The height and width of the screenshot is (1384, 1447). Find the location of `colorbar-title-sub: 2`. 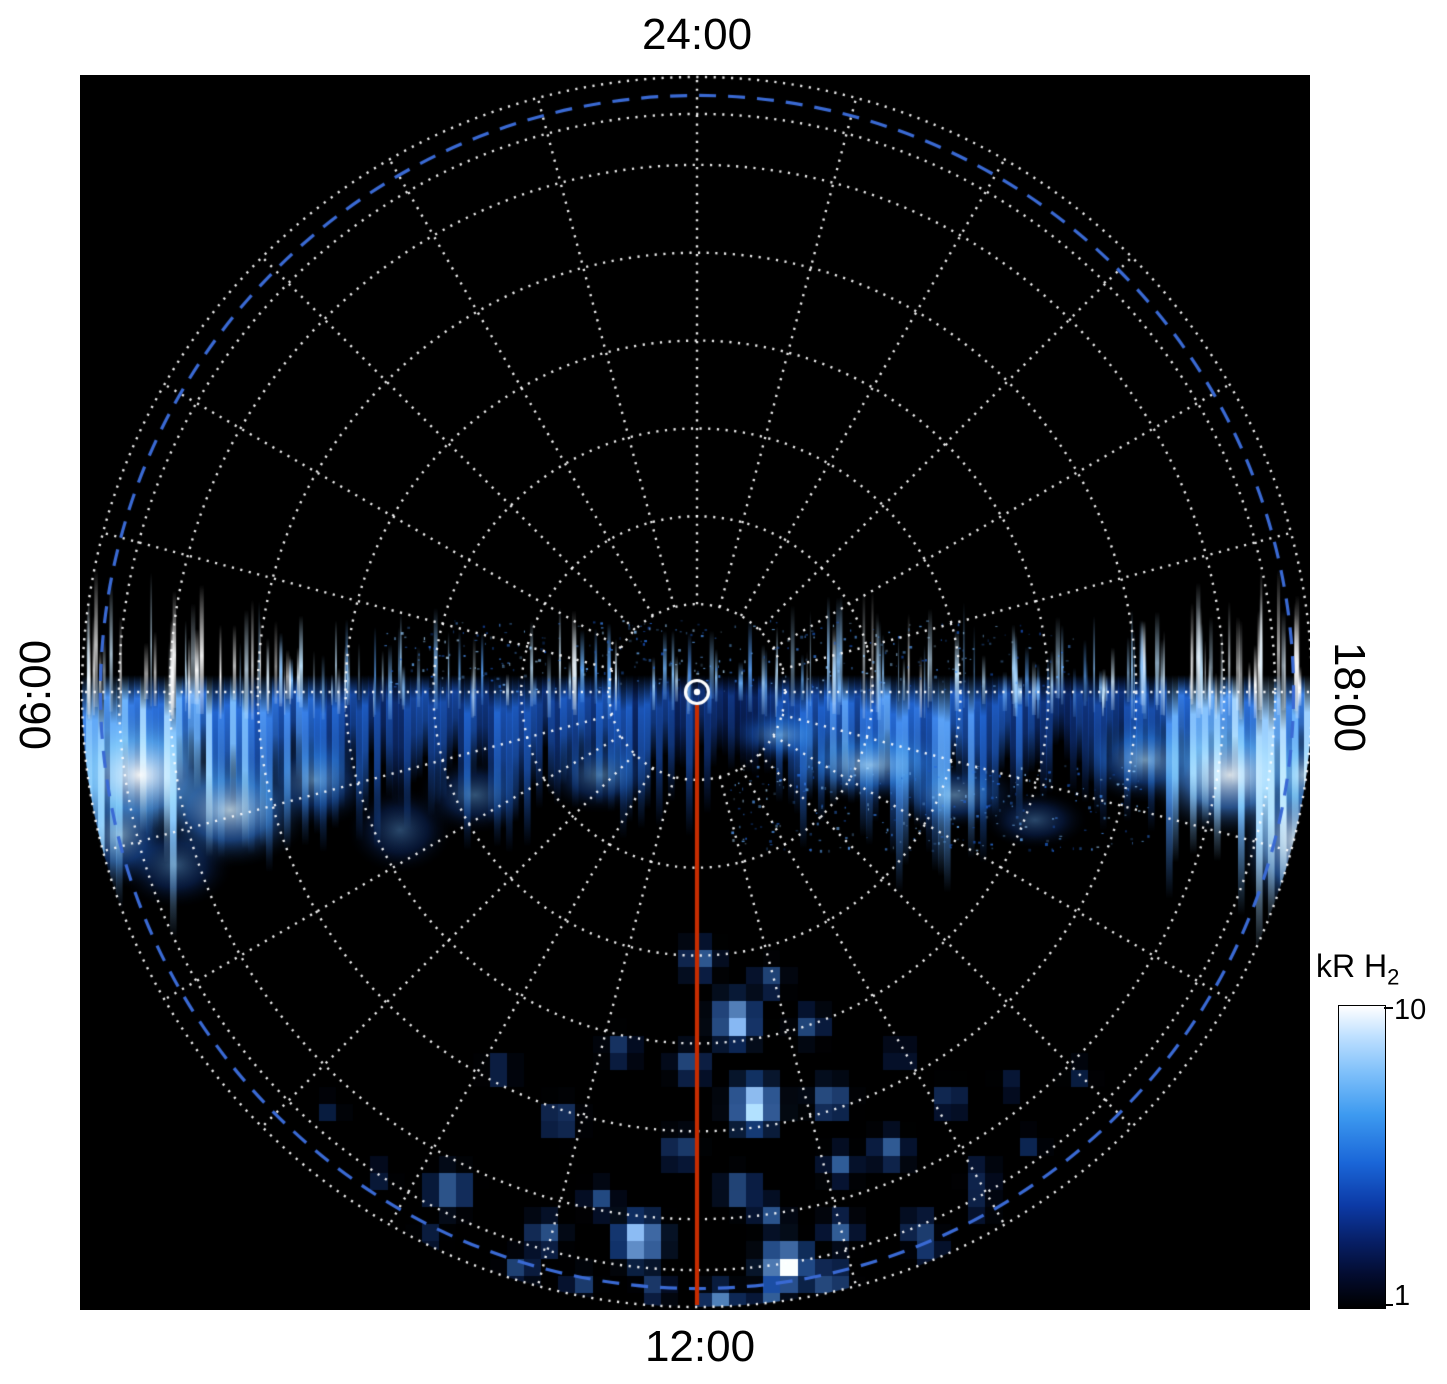

colorbar-title-sub: 2 is located at coordinates (1393, 977).